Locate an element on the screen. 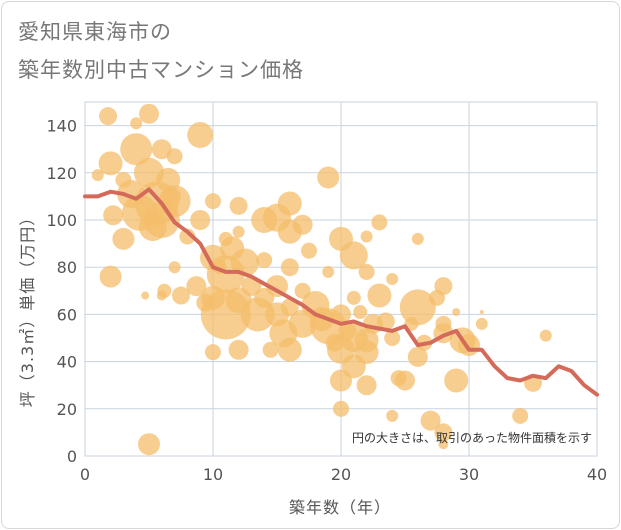 The image size is (621, 530). y-axis-label: 坪（3.3㎡）単価（万円） is located at coordinates (27, 308).